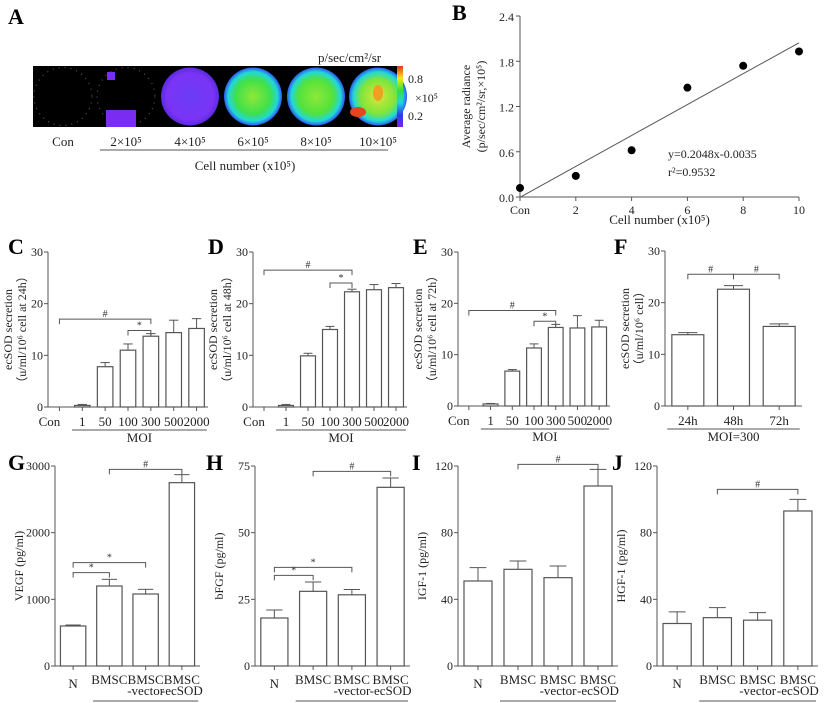  I want to click on category-label: 48h, so click(734, 420).